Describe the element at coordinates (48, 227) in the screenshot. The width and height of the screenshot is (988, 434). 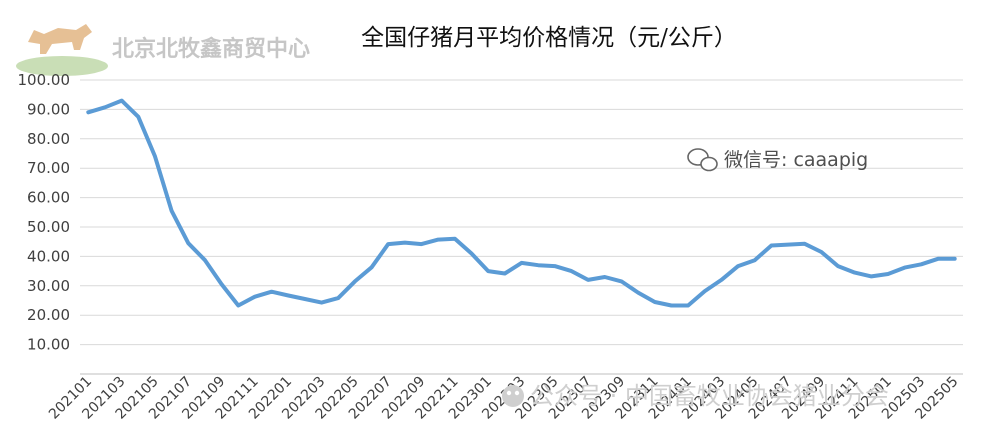
I see `y-tick-label: 50.00` at that location.